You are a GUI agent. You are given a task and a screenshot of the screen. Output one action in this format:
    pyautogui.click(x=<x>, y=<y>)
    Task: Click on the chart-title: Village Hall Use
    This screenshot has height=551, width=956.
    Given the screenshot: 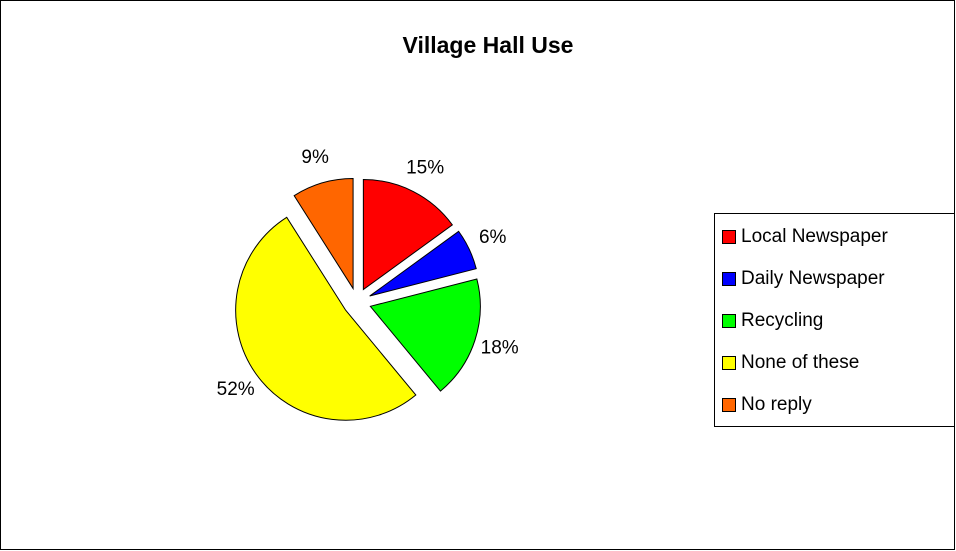 What is the action you would take?
    pyautogui.click(x=488, y=45)
    